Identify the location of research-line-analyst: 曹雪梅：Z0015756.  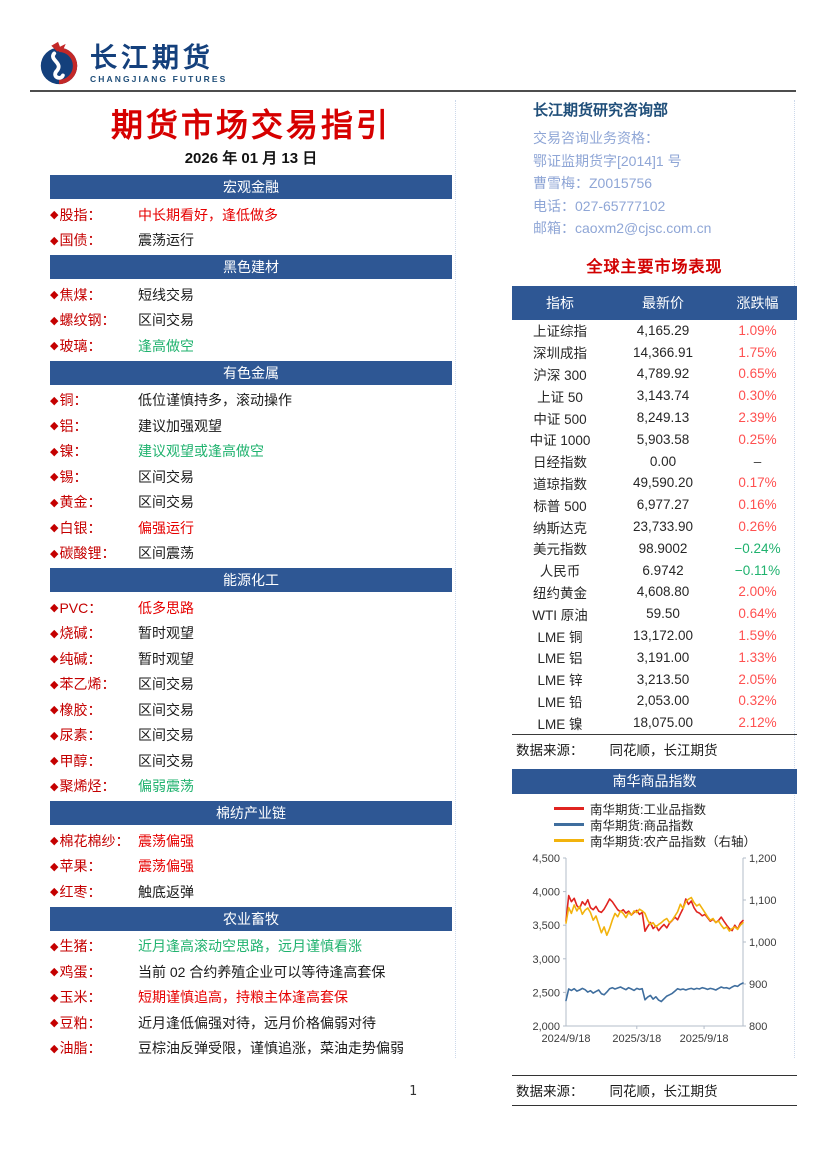
(593, 183).